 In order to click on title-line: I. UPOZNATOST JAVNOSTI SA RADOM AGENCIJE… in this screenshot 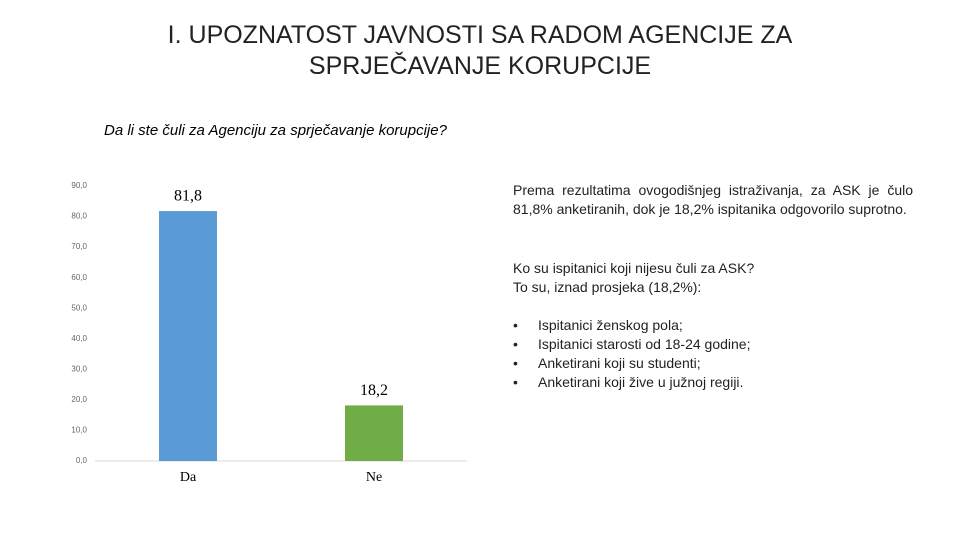, I will do `click(480, 35)`.